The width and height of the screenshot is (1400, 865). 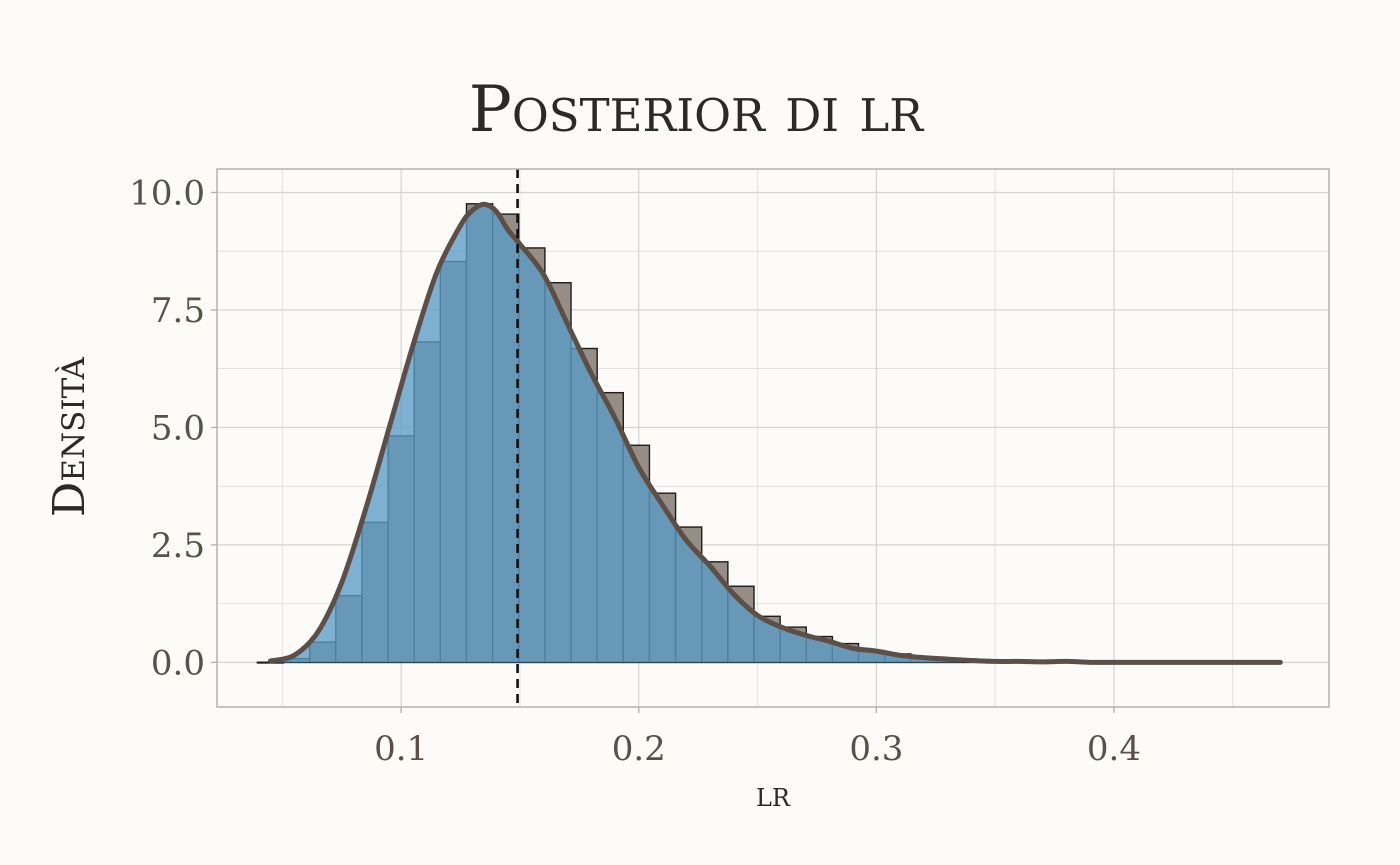 What do you see at coordinates (876, 749) in the screenshot?
I see `x-tick-label: 0.3` at bounding box center [876, 749].